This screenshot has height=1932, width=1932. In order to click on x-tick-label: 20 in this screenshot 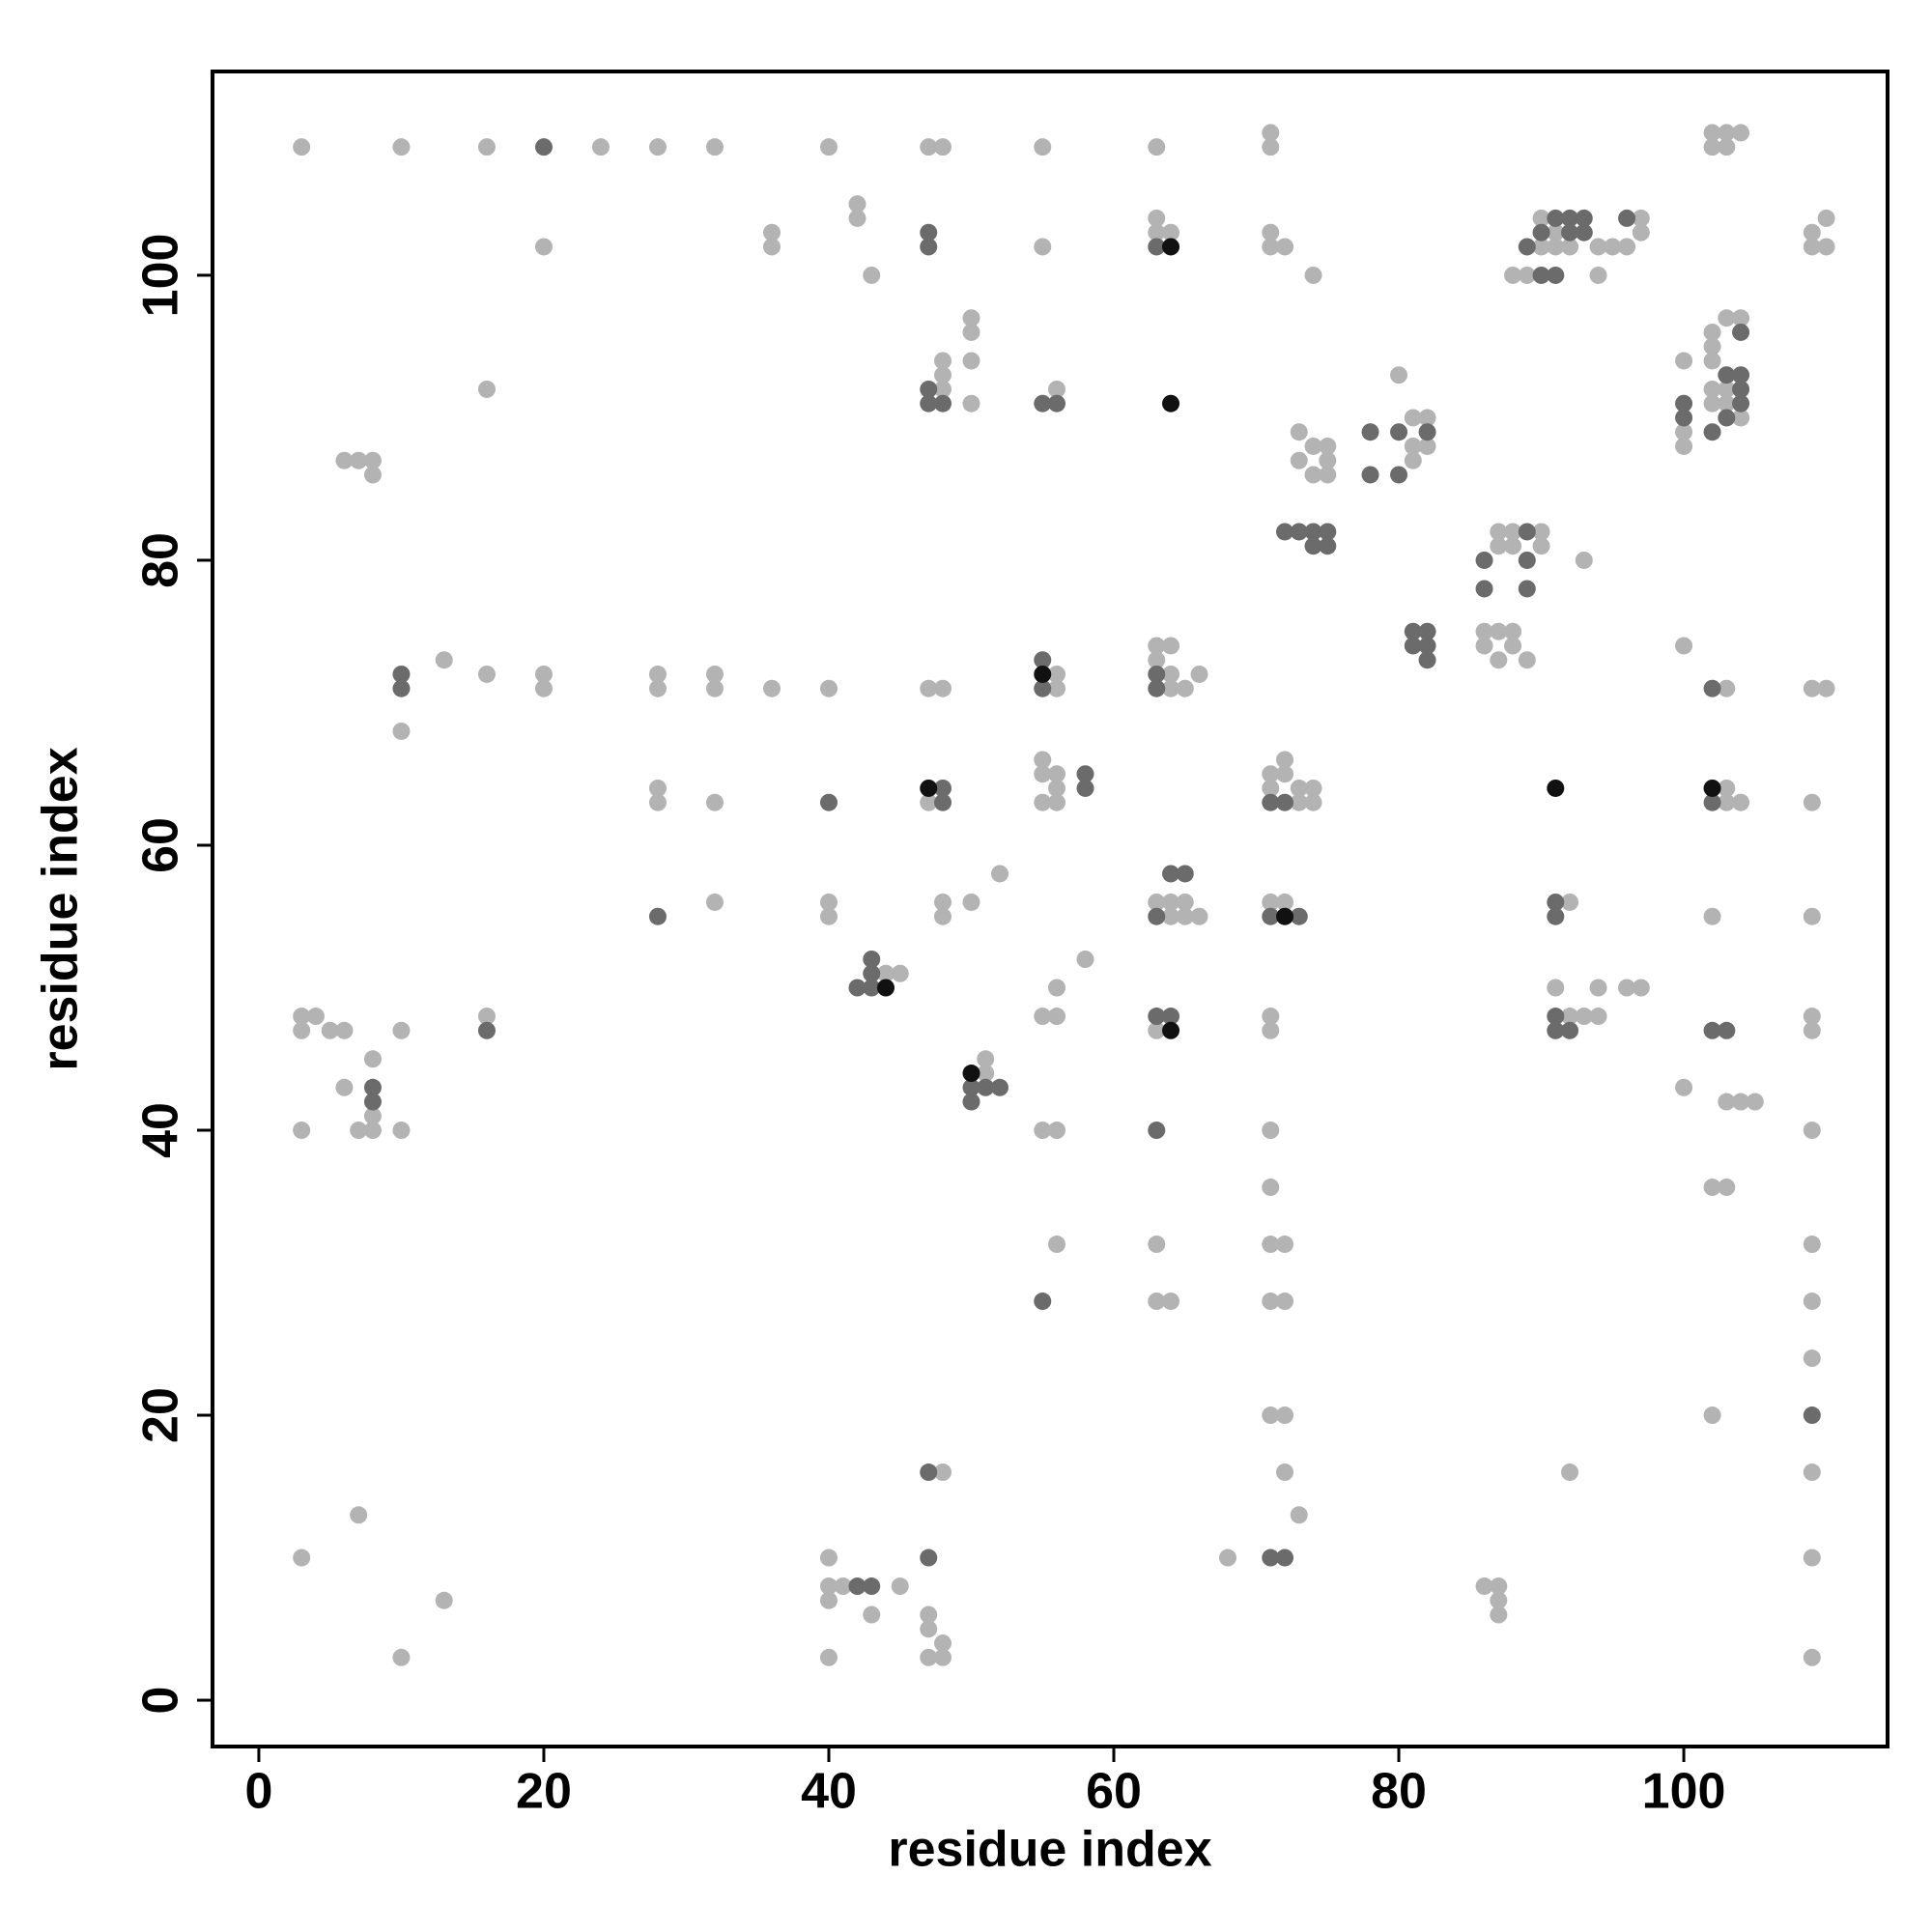, I will do `click(544, 1792)`.